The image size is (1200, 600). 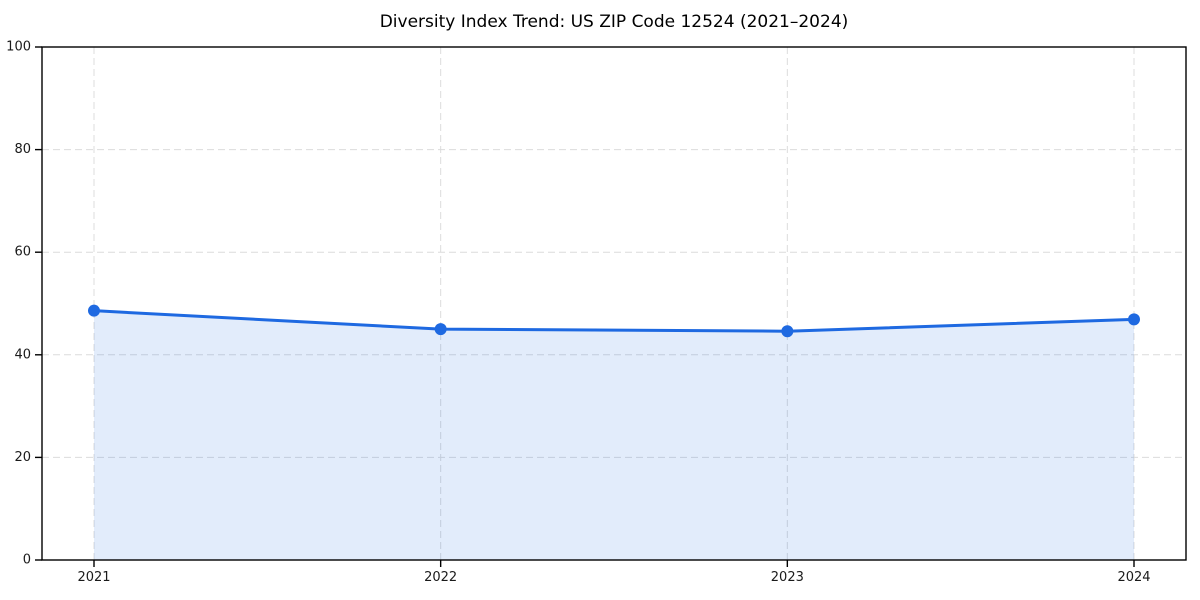 What do you see at coordinates (22, 149) in the screenshot?
I see `y-tick-label: 80` at bounding box center [22, 149].